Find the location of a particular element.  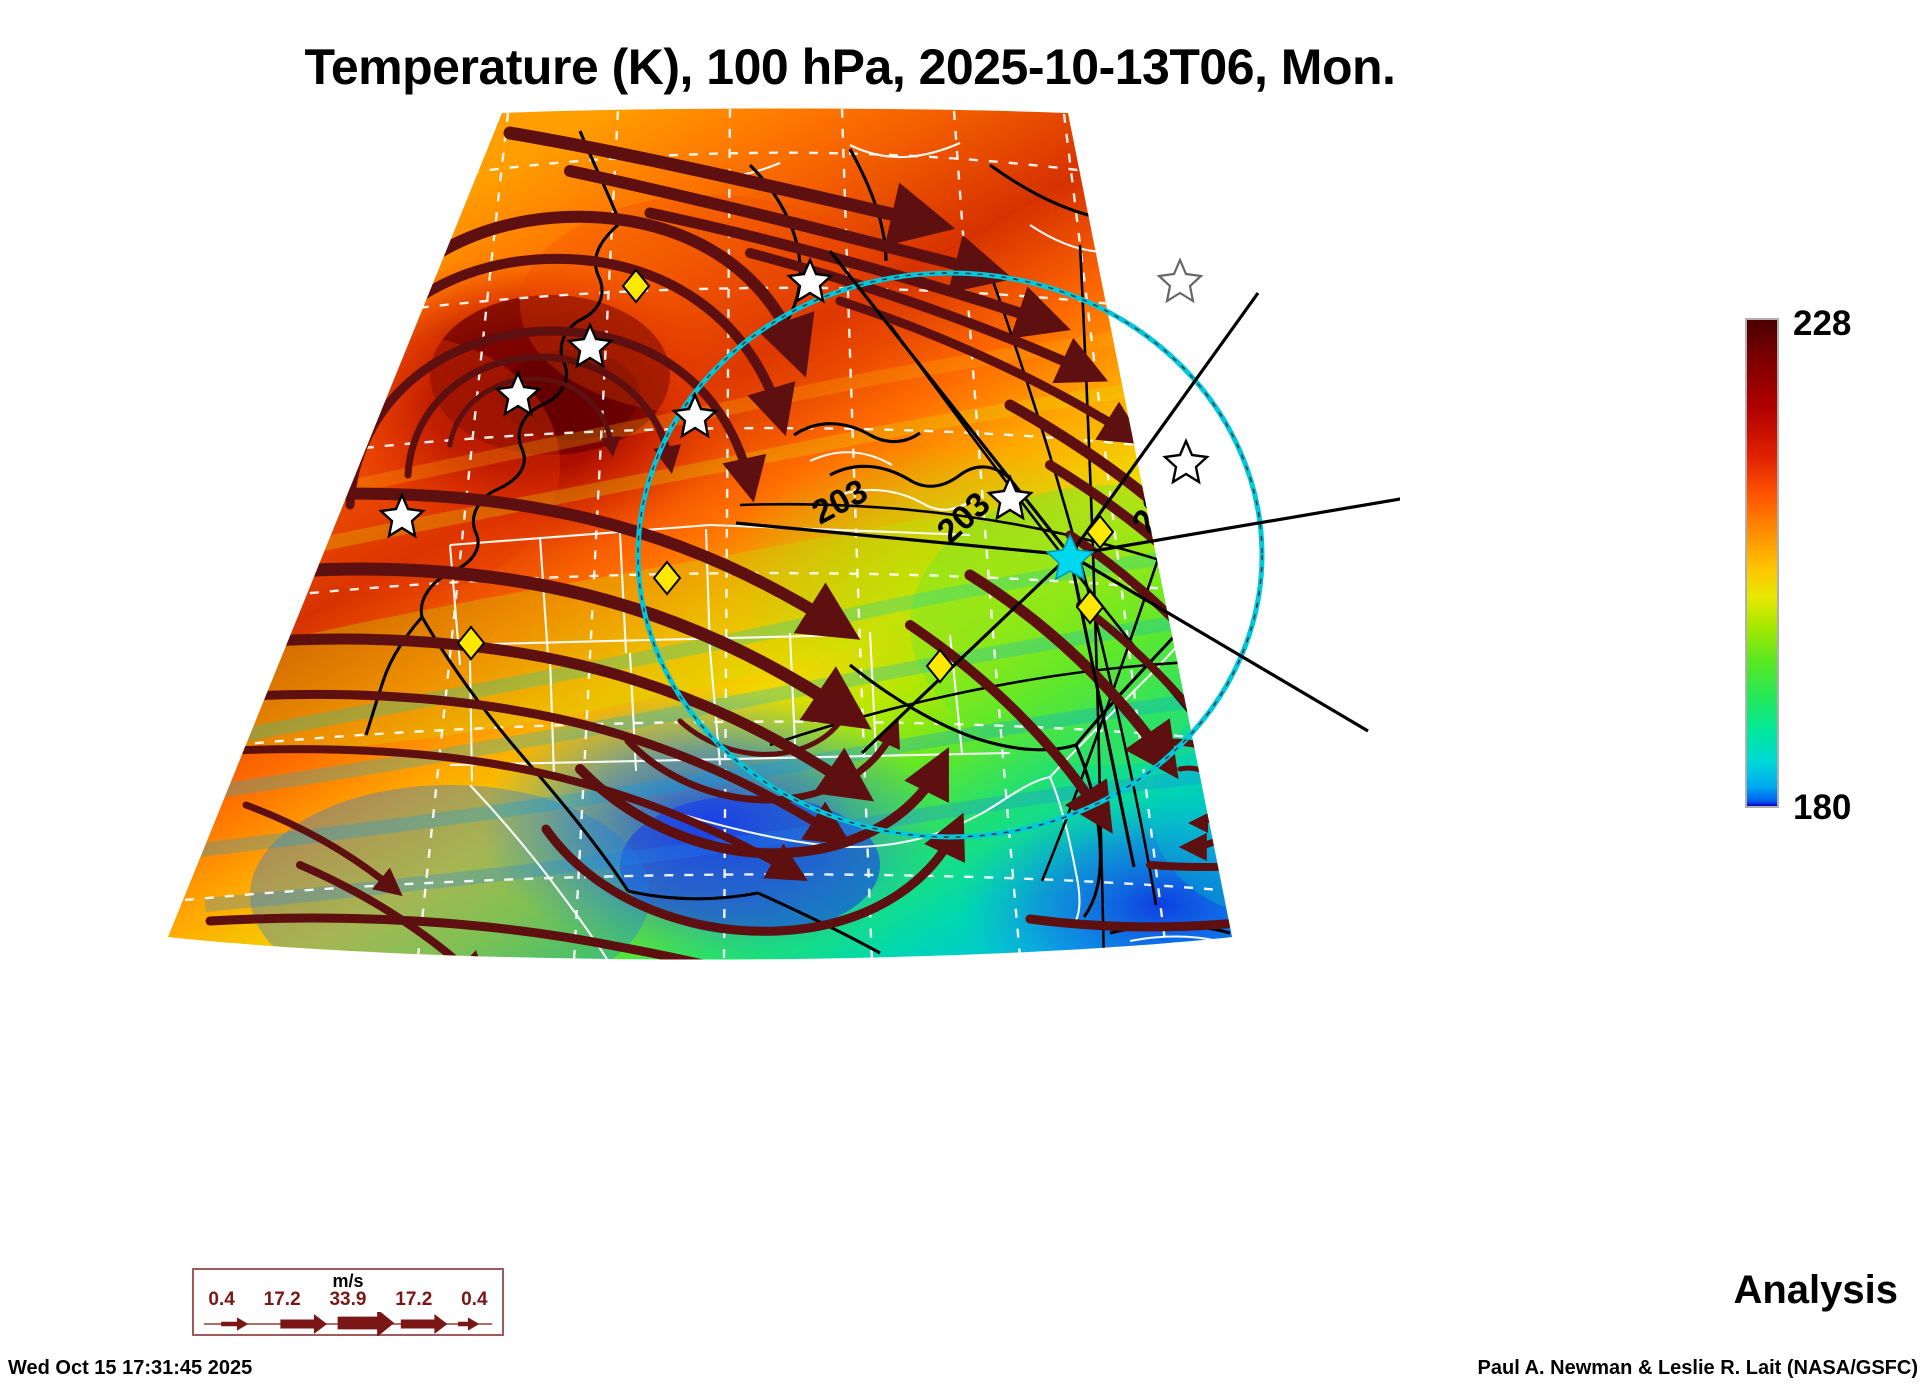

colorbar-gradient-bar is located at coordinates (1762, 563).